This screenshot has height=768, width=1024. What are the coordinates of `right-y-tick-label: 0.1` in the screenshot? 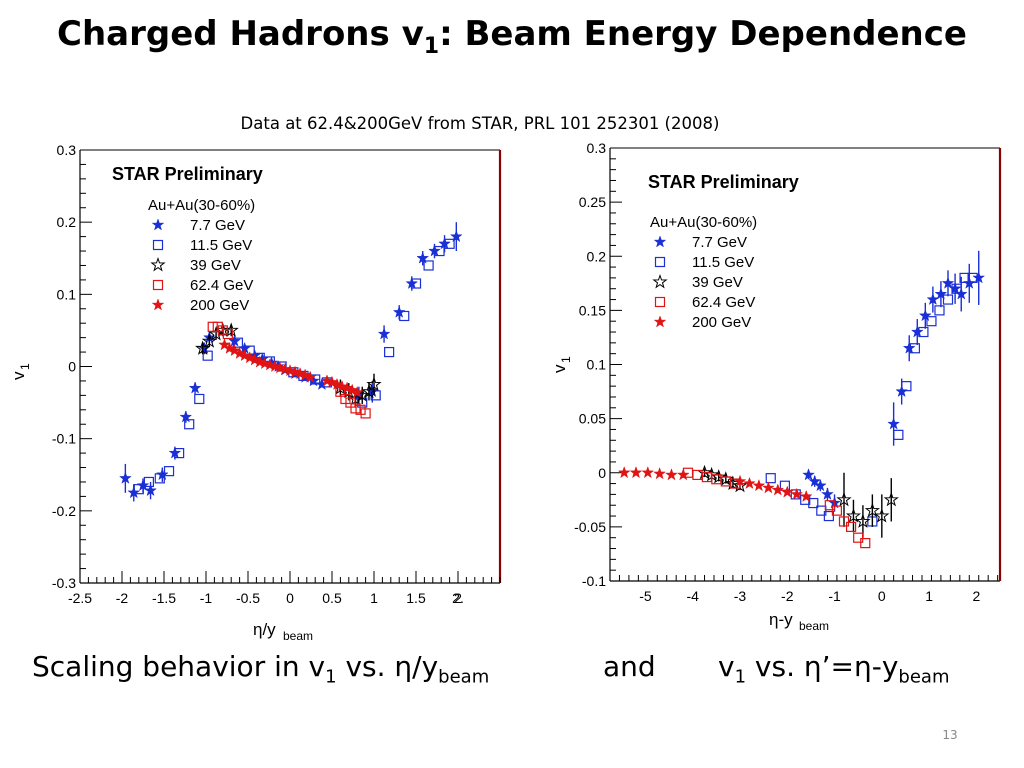 It's located at (597, 365).